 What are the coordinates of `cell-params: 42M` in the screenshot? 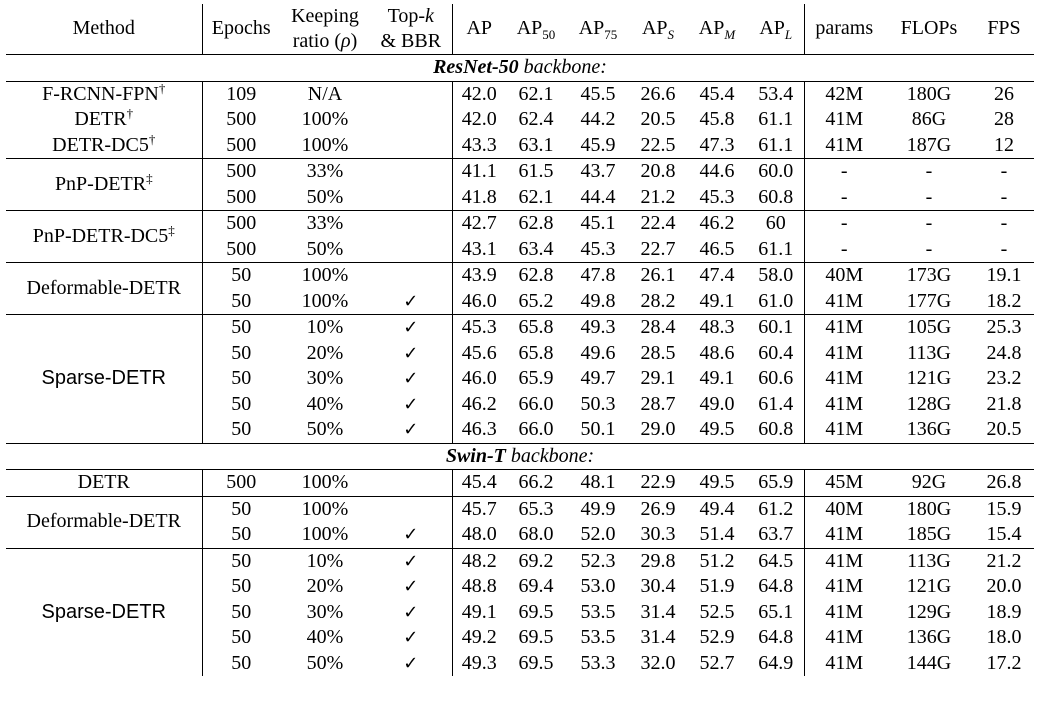 It's located at (844, 93).